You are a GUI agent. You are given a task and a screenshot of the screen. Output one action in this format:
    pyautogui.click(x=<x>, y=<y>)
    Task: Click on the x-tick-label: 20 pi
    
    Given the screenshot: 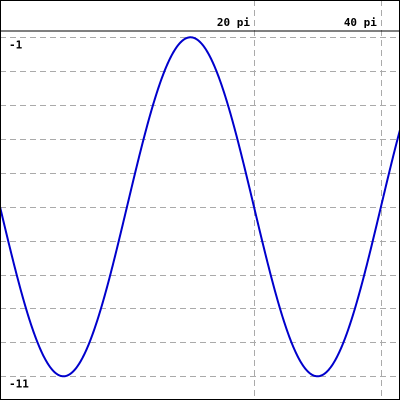 What is the action you would take?
    pyautogui.click(x=233, y=22)
    